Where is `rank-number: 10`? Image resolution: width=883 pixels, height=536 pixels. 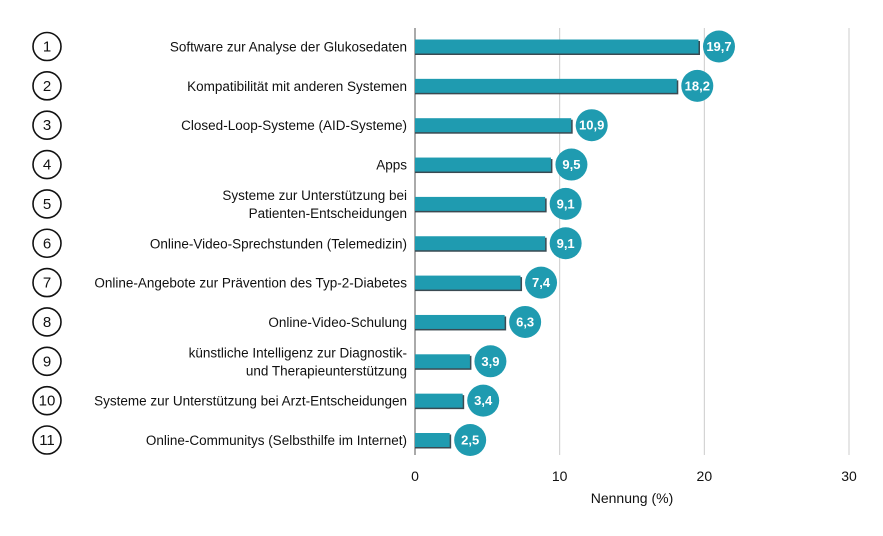
rank-number: 10 is located at coordinates (47, 401).